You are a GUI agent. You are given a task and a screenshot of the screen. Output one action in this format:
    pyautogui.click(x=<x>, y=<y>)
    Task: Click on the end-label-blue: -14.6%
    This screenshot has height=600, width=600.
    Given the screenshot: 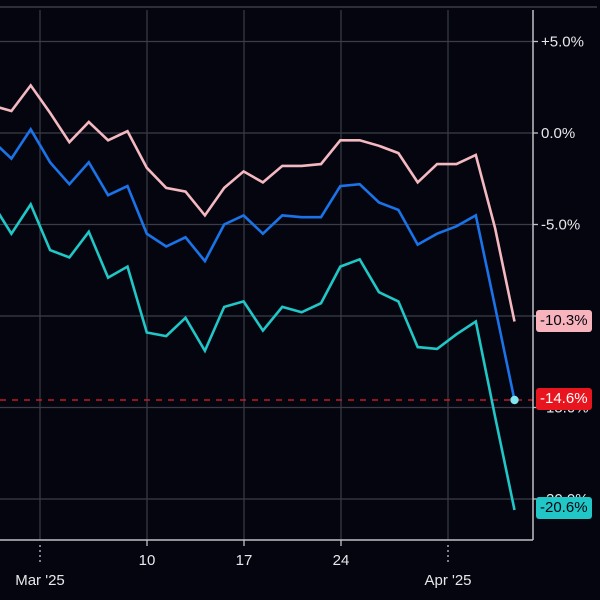 What is the action you would take?
    pyautogui.click(x=564, y=399)
    